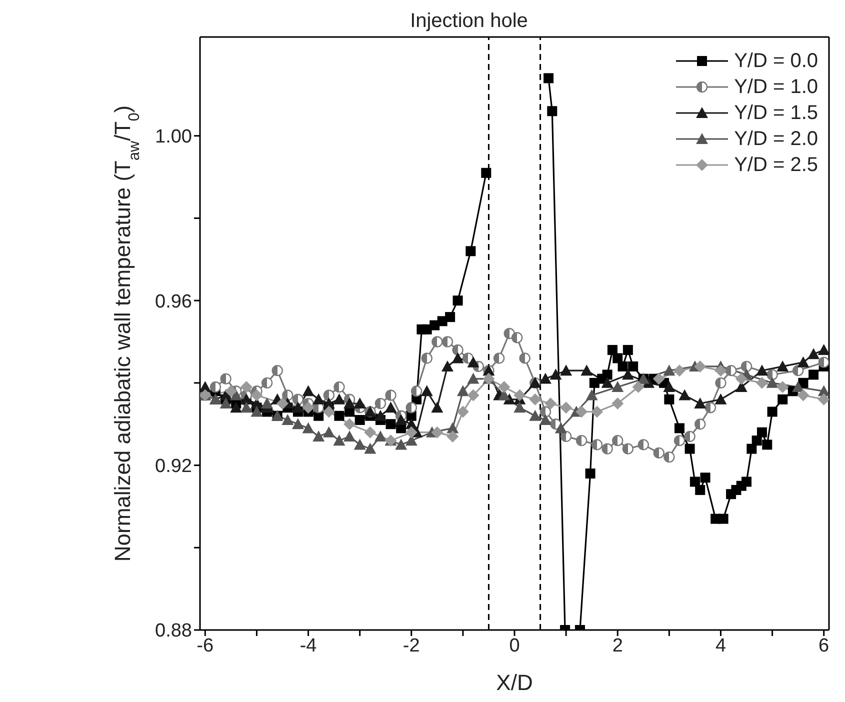 The width and height of the screenshot is (845, 702). I want to click on legend-label: Y/D = 1.5, so click(776, 113).